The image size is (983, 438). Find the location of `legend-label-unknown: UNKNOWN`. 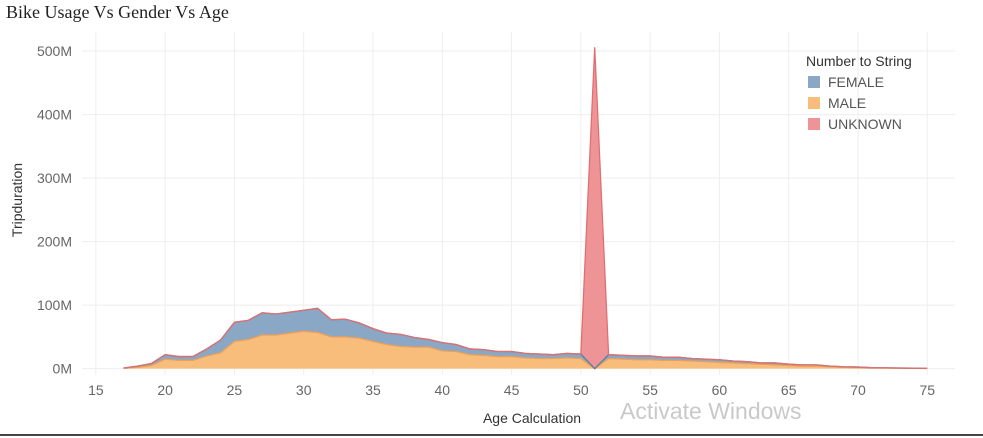

legend-label-unknown: UNKNOWN is located at coordinates (865, 124).